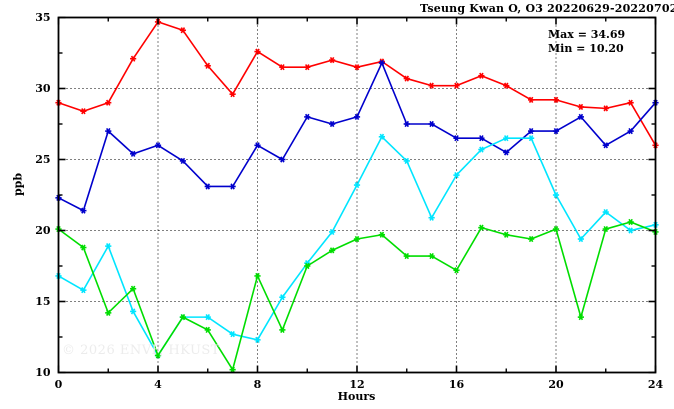 Image resolution: width=674 pixels, height=409 pixels. Describe the element at coordinates (43, 17) in the screenshot. I see `y-tick-label: 35` at that location.